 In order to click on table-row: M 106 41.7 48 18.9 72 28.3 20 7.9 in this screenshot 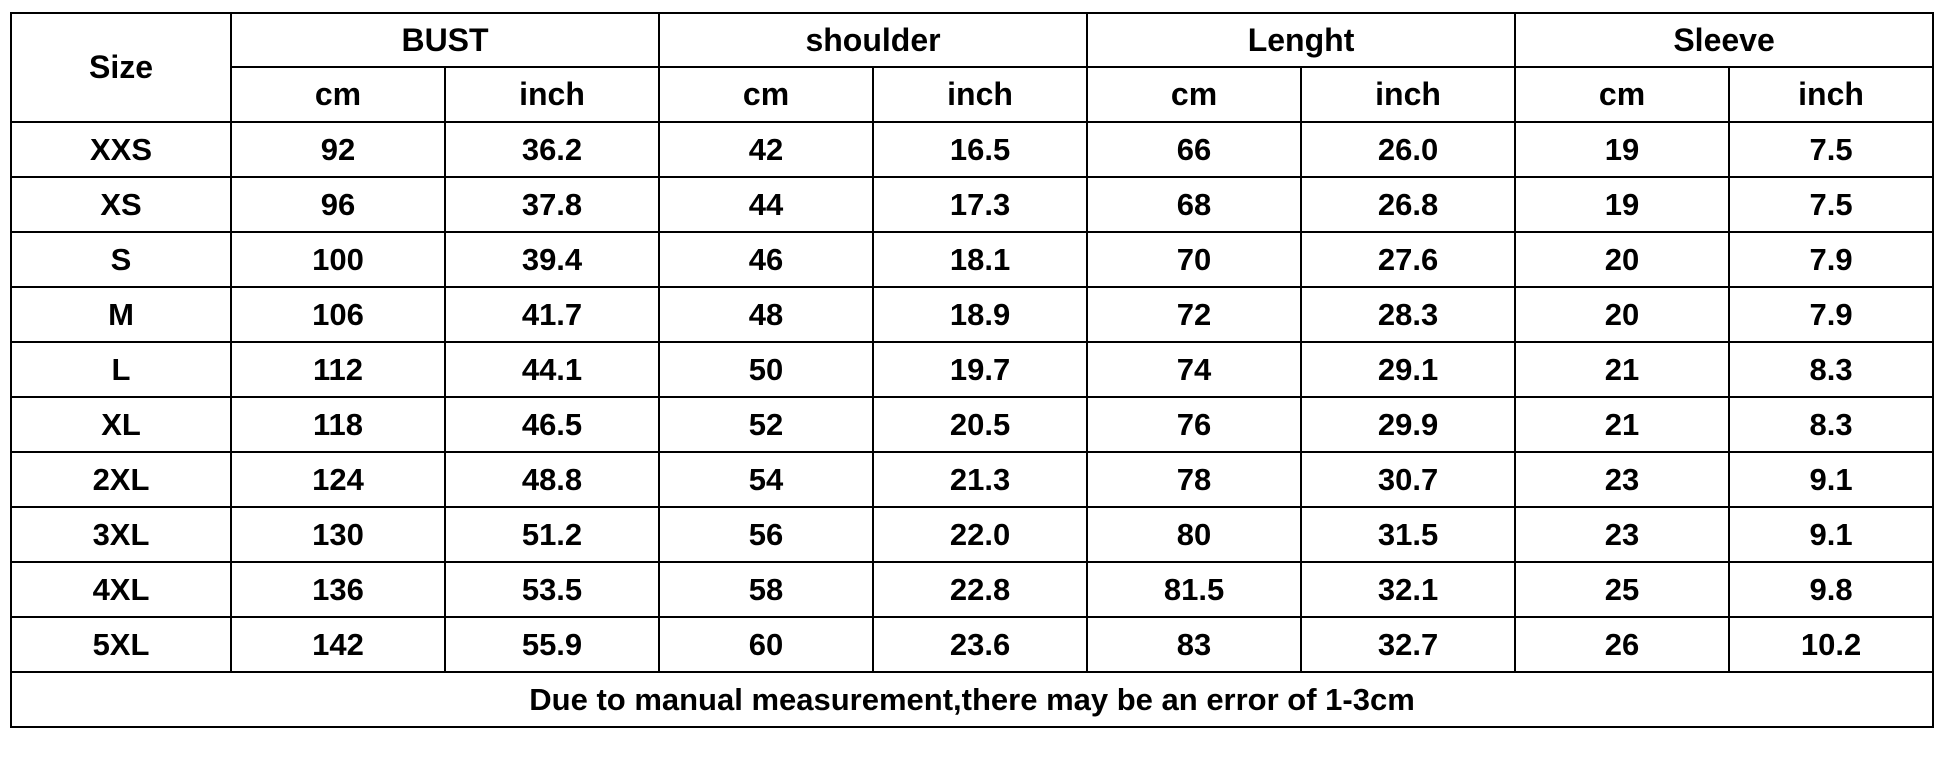, I will do `click(972, 314)`.